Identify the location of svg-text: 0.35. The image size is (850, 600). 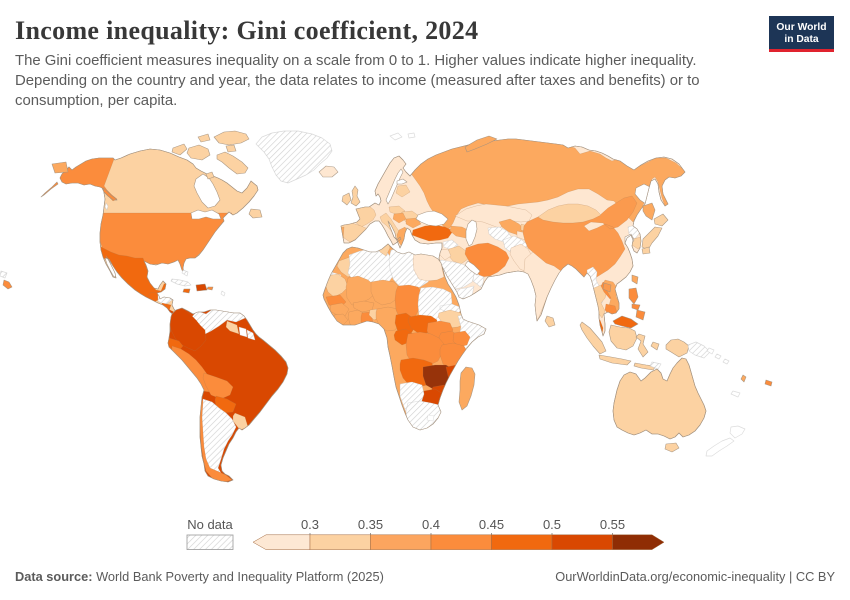
(370, 524).